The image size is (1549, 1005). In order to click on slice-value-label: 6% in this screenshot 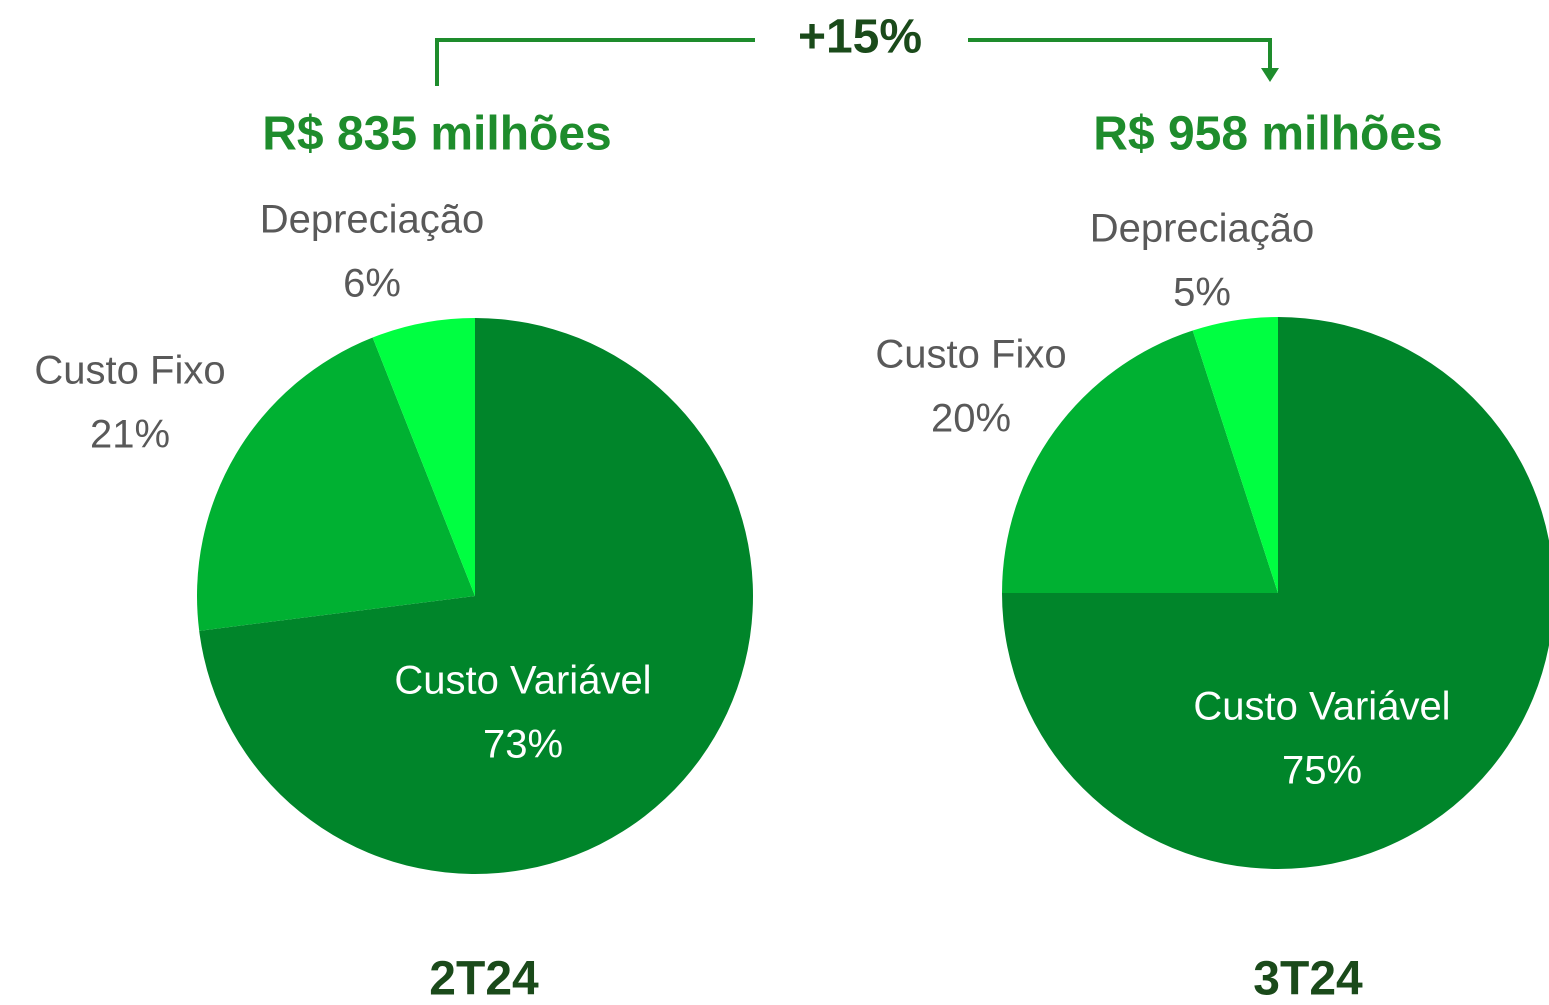, I will do `click(372, 284)`.